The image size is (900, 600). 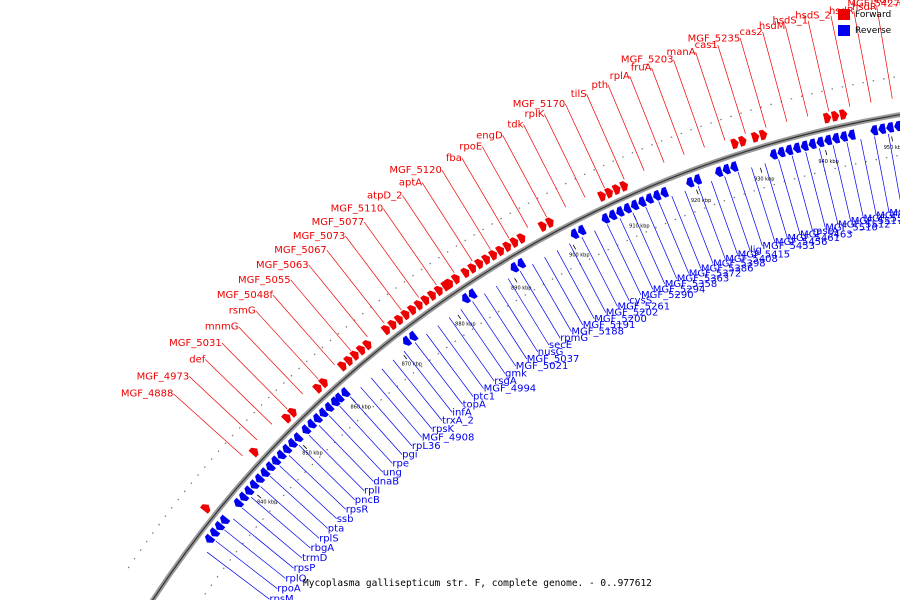 What do you see at coordinates (813, 238) in the screenshot?
I see `reverse-gene-label: MGF_5461` at bounding box center [813, 238].